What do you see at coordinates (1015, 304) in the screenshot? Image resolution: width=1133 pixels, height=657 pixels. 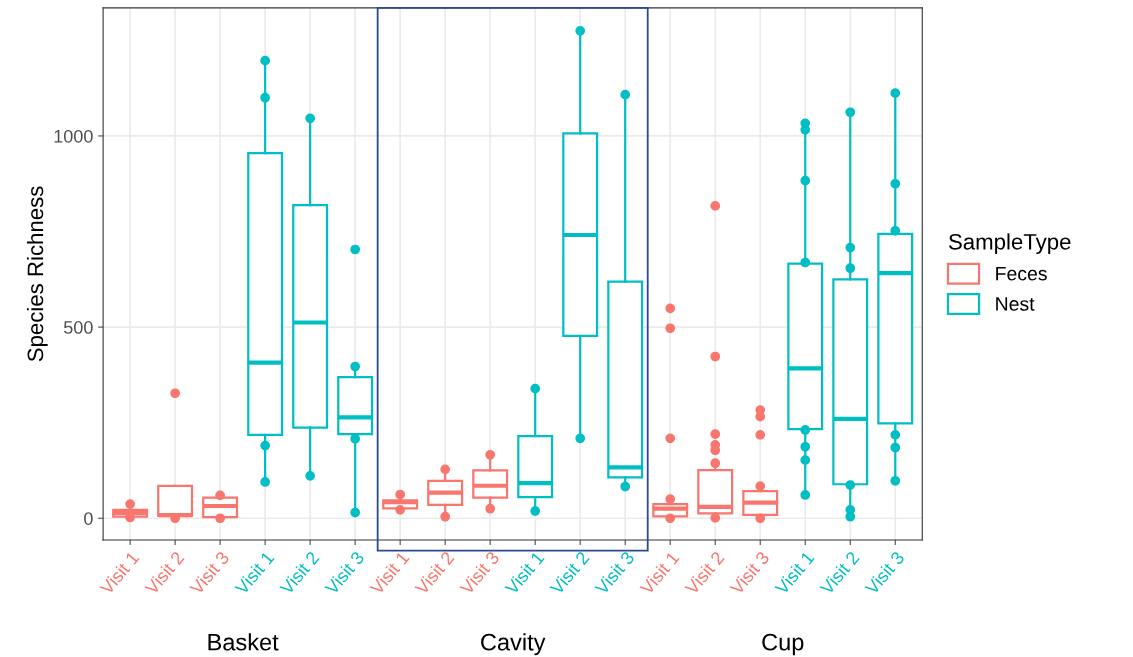 I see `legend-label: Nest` at bounding box center [1015, 304].